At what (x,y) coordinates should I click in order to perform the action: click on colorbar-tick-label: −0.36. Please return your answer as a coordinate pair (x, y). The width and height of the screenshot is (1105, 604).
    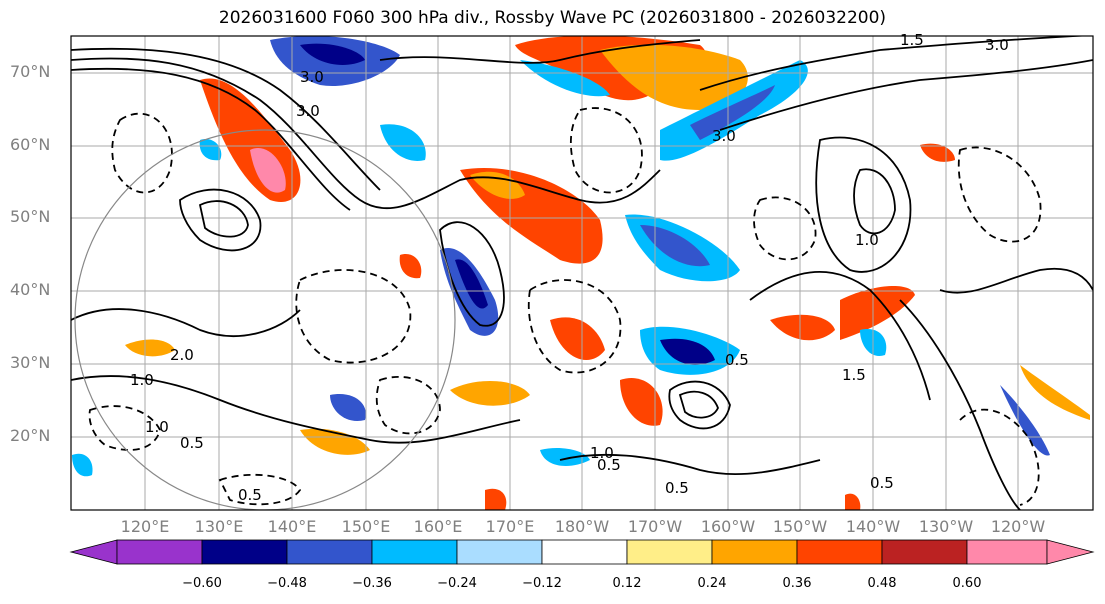
    Looking at the image, I should click on (372, 583).